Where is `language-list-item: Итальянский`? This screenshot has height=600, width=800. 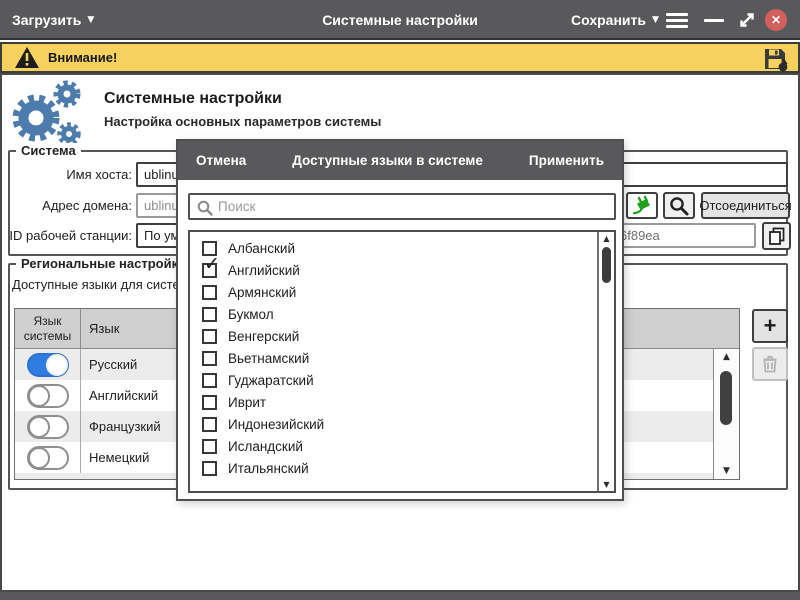
language-list-item: Итальянский is located at coordinates (393, 468).